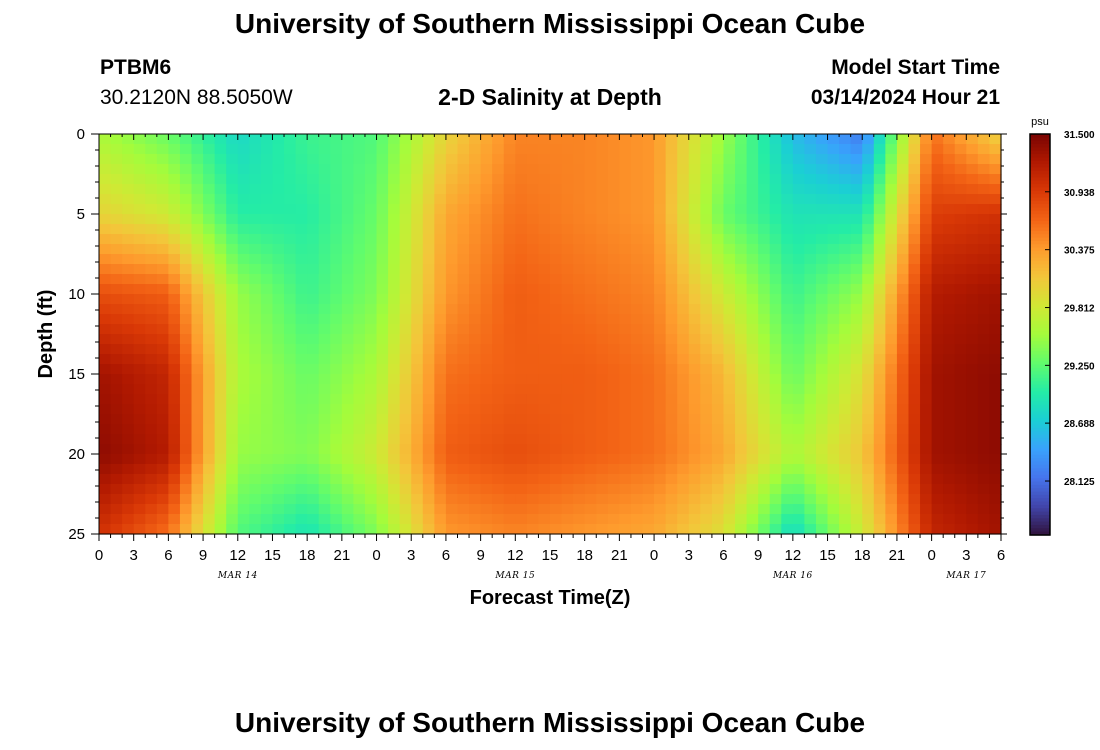  Describe the element at coordinates (905, 97) in the screenshot. I see `model-start-value: 03/14/2024 Hour 21` at that location.